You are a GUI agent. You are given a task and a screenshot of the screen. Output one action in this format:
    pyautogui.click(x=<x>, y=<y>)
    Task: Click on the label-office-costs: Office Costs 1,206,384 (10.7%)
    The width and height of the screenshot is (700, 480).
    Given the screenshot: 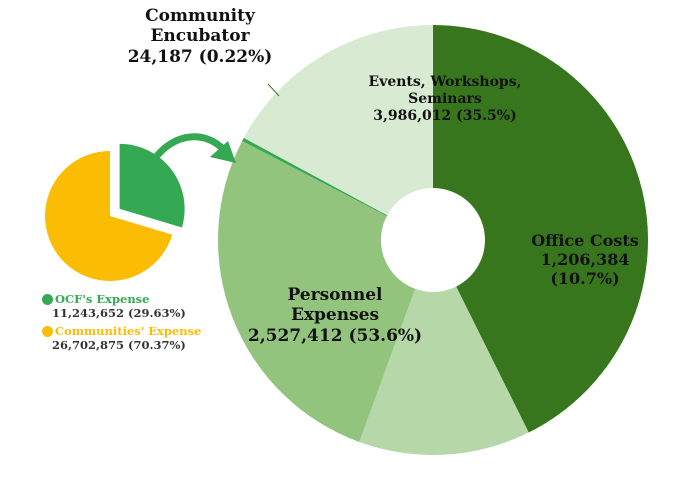 What is the action you would take?
    pyautogui.click(x=585, y=260)
    